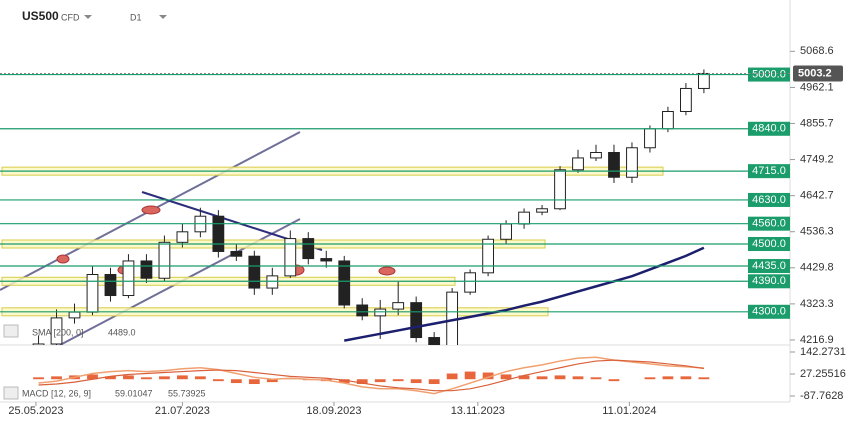 The height and width of the screenshot is (427, 859). Describe the element at coordinates (134, 393) in the screenshot. I see `macd-value: 59.01047` at that location.